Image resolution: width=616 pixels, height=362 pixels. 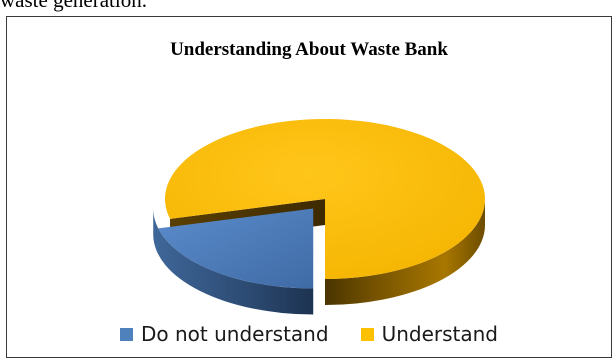 What do you see at coordinates (234, 334) in the screenshot?
I see `legend-label-do-not-understand: Do not understand` at bounding box center [234, 334].